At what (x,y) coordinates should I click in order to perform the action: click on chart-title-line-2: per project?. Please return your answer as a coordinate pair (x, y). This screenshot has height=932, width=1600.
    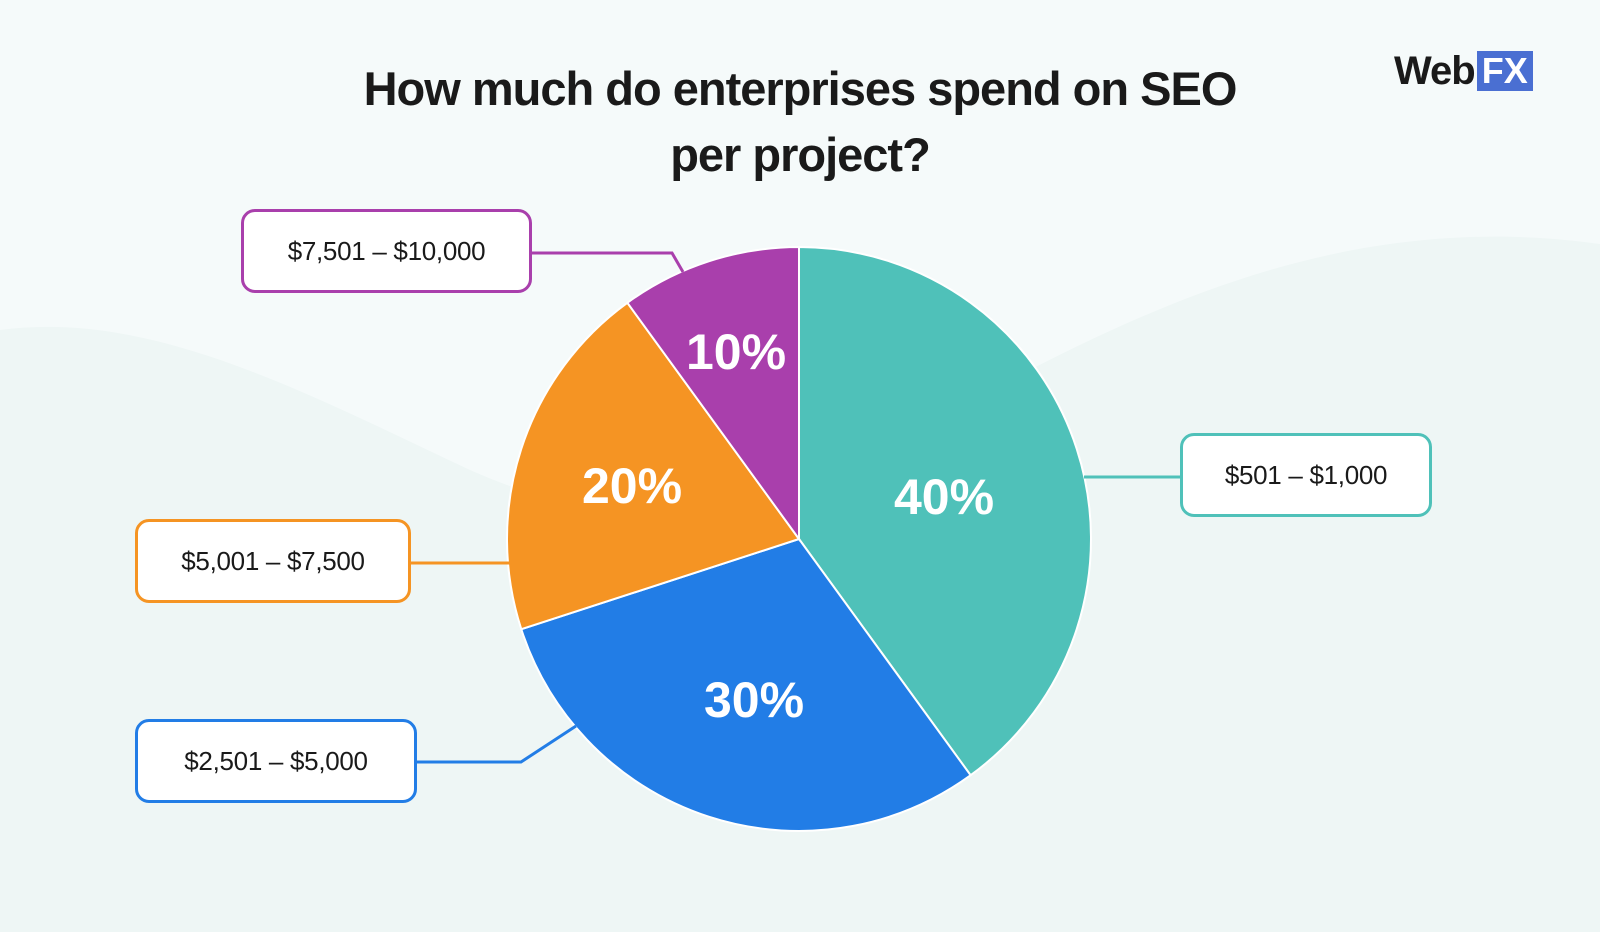
    Looking at the image, I should click on (800, 154).